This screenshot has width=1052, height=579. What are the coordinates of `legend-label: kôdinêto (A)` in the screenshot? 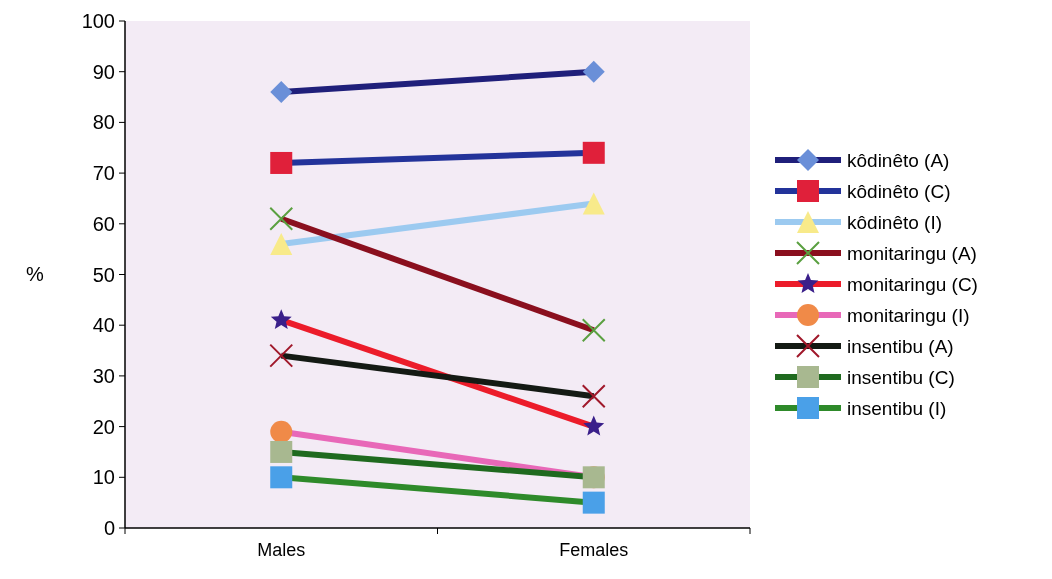 It's located at (898, 160).